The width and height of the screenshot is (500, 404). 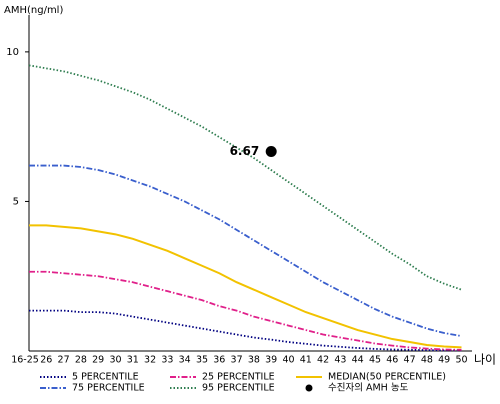 I want to click on x-tick-label: 41, so click(x=306, y=360).